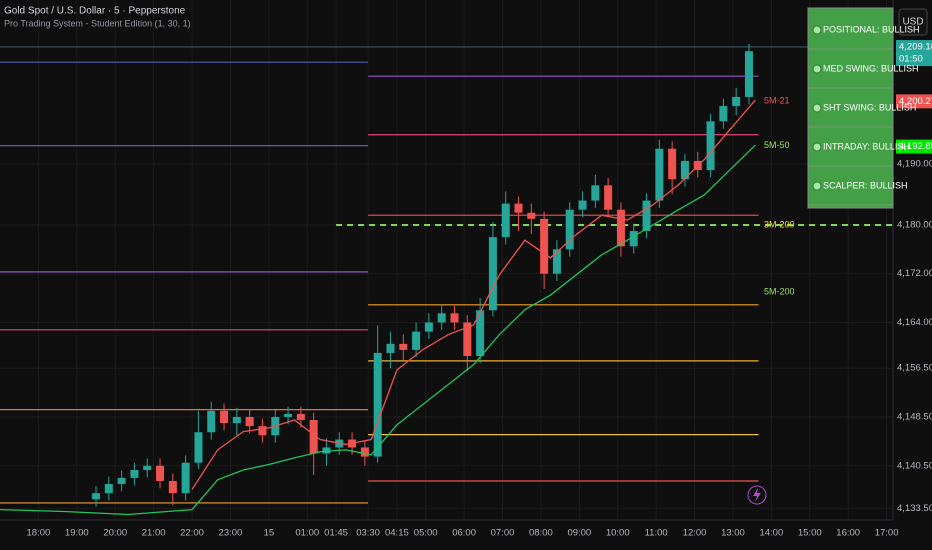  Describe the element at coordinates (848, 533) in the screenshot. I see `x-tick-label: 16:00` at that location.